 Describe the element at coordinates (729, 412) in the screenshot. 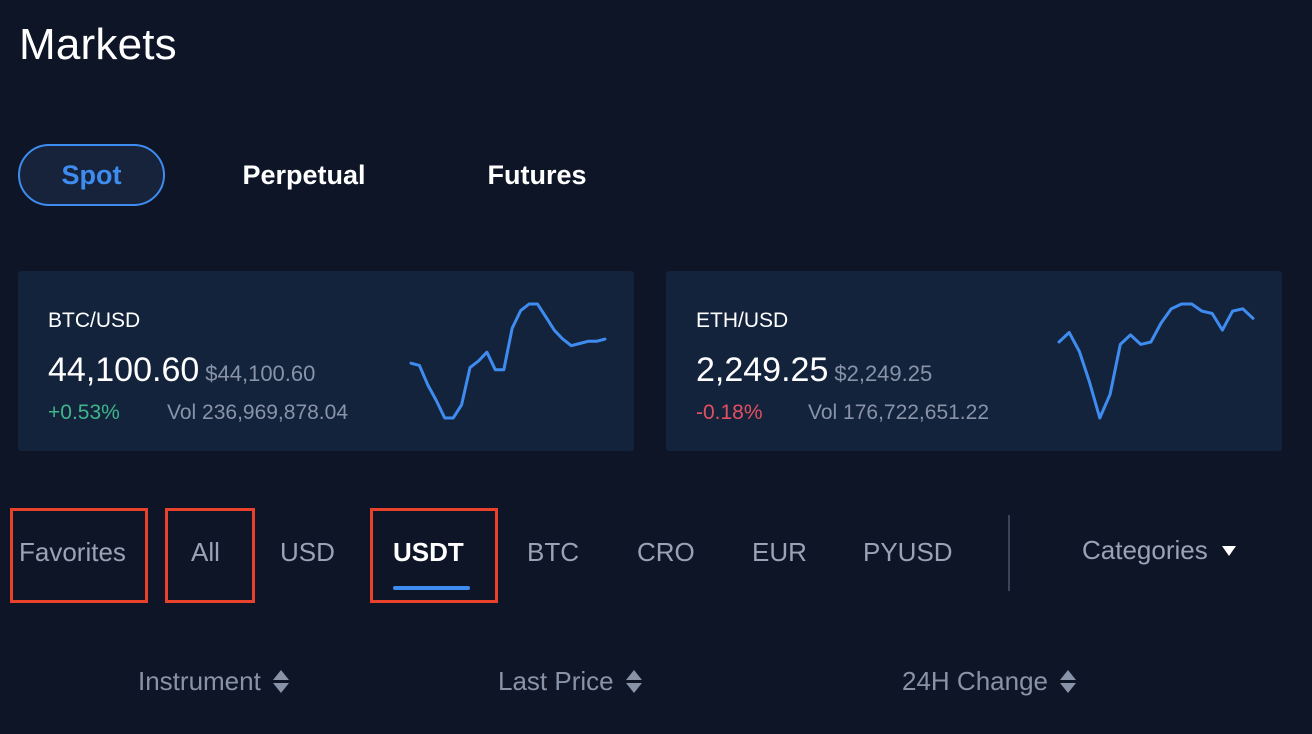

I see `ticker-change: -0.18%` at that location.